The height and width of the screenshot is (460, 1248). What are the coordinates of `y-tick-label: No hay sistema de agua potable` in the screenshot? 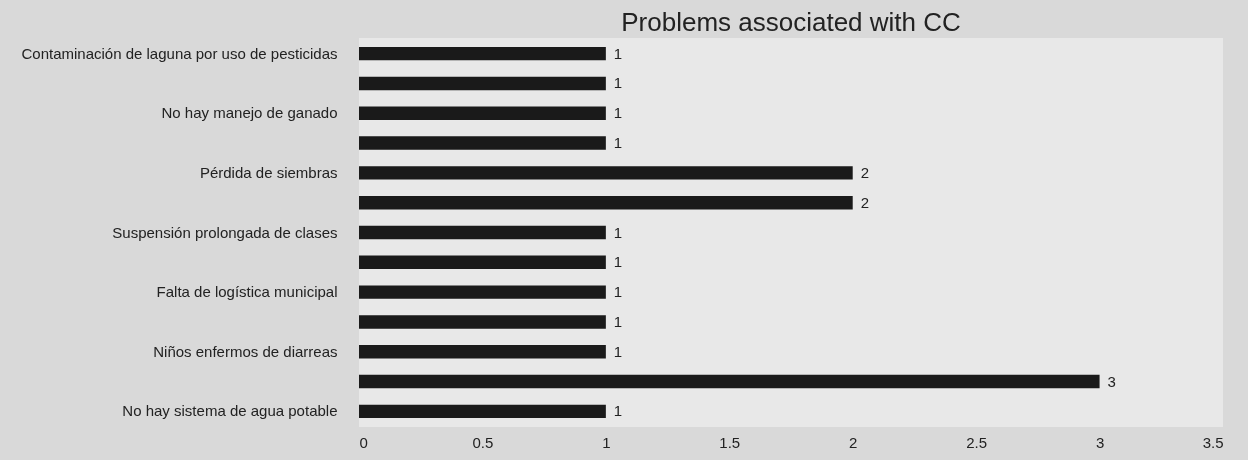 It's located at (230, 411).